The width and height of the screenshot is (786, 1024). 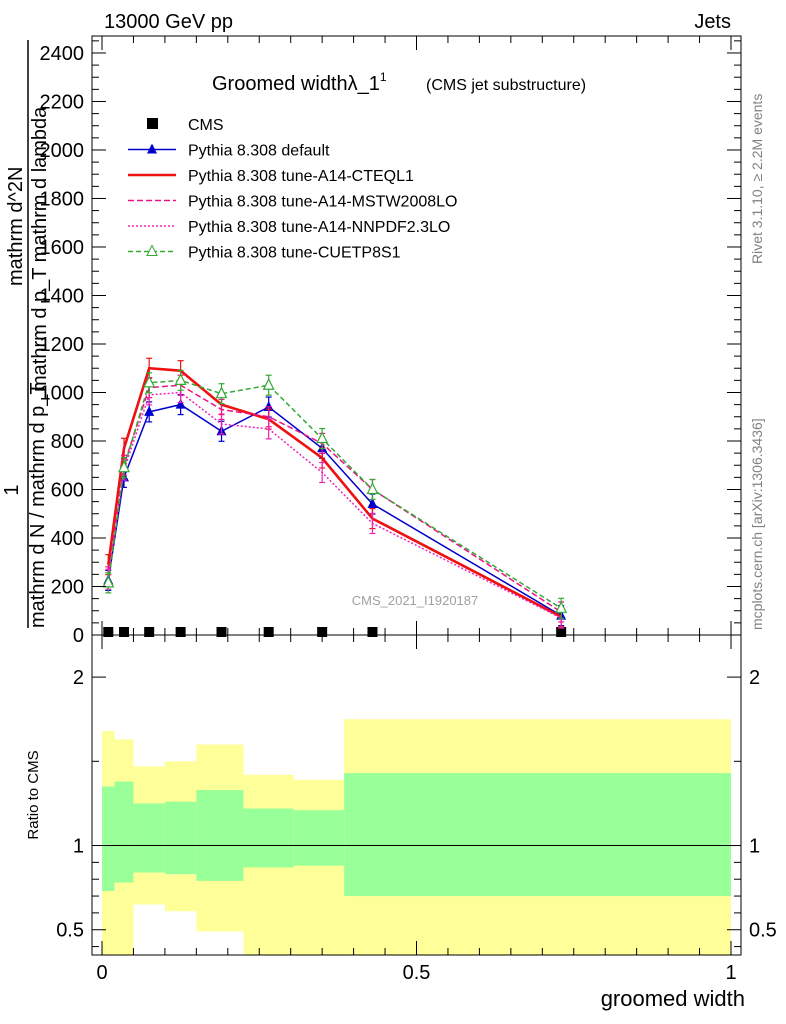 I want to click on ylabel-numerator: 1, so click(x=12, y=489).